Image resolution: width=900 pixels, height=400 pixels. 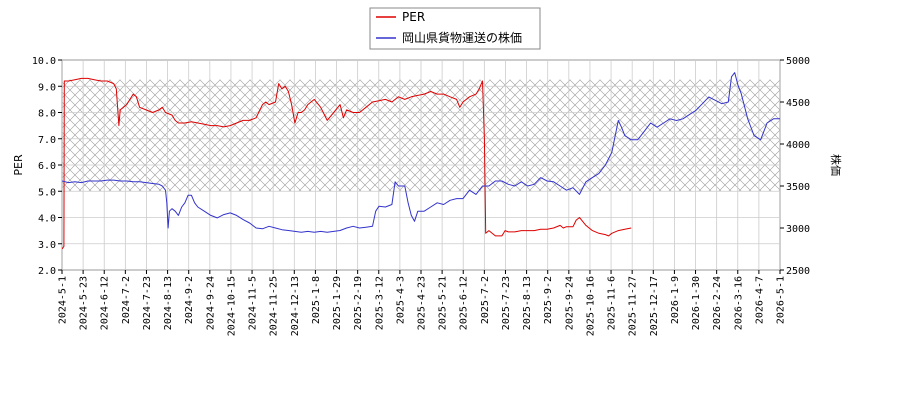 What do you see at coordinates (47, 245) in the screenshot?
I see `left-tick-label: 3.0` at bounding box center [47, 245].